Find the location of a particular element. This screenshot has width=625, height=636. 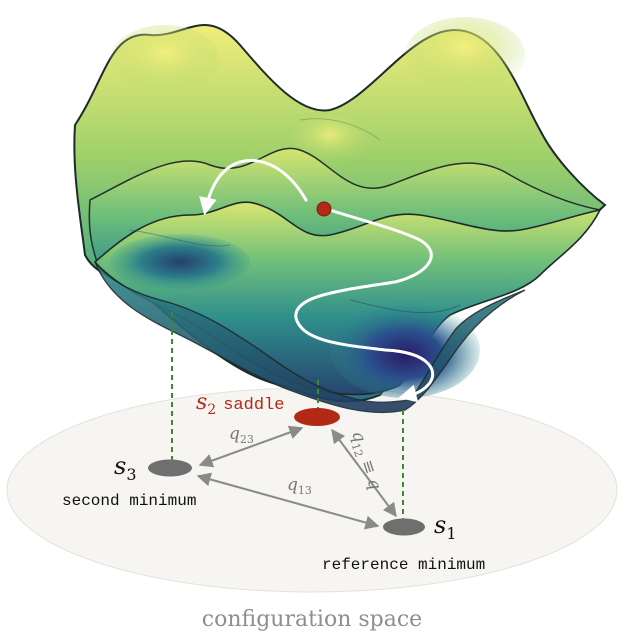

peak-center is located at coordinates (330, 140).